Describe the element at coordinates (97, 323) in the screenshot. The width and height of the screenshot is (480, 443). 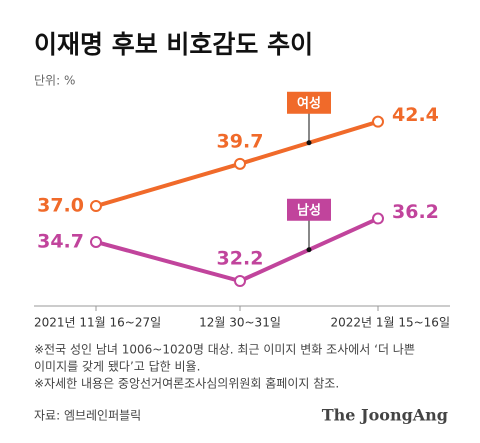
I see `x-tick-label: 2021년 11월 16~27일` at that location.